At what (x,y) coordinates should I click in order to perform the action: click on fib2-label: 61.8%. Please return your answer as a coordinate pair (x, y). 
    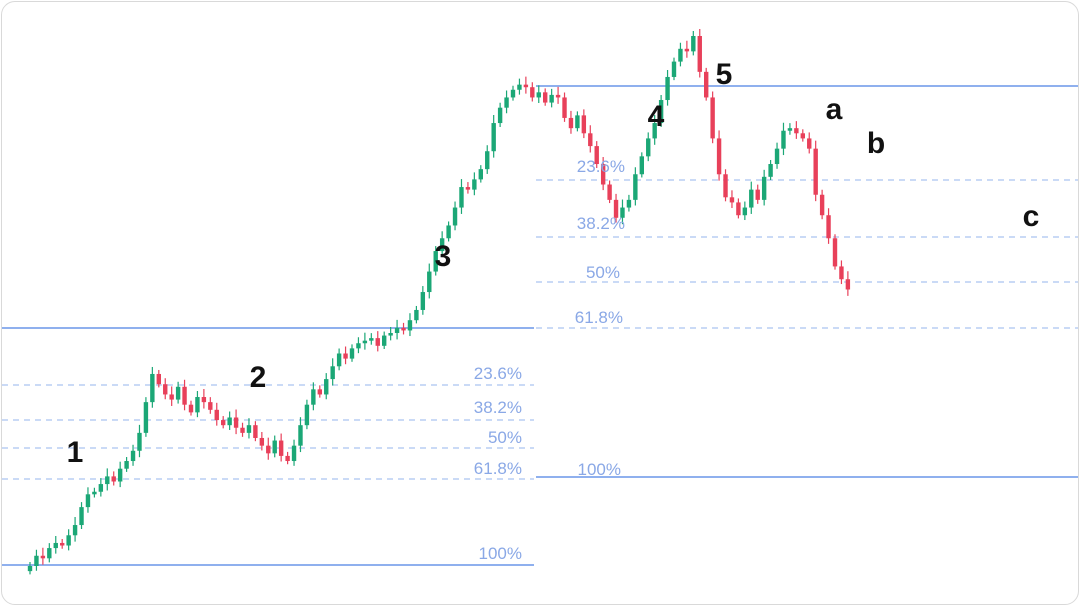
    Looking at the image, I should click on (599, 317).